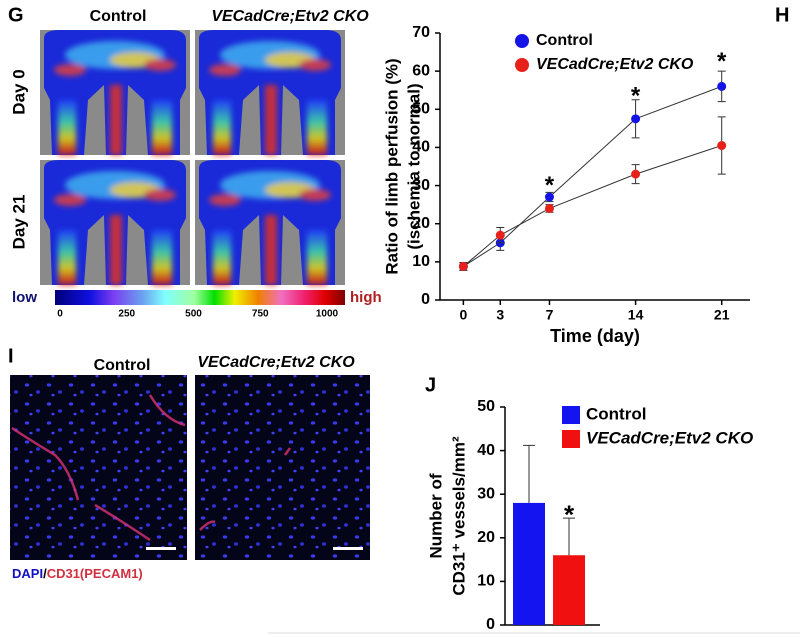 Image resolution: width=800 pixels, height=637 pixels. I want to click on vessels, so click(151, 468).